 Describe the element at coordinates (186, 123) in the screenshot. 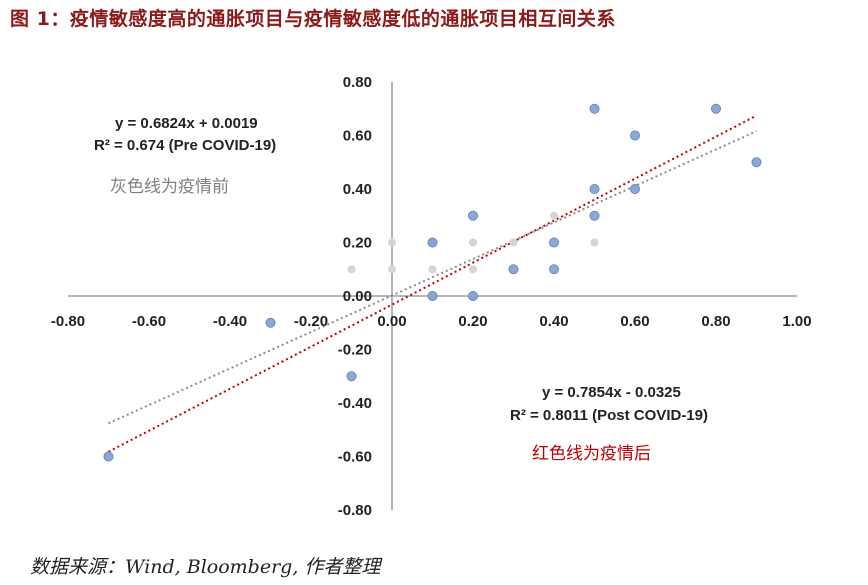

I see `pre-equation: y = 0.6824x + 0.0019` at that location.